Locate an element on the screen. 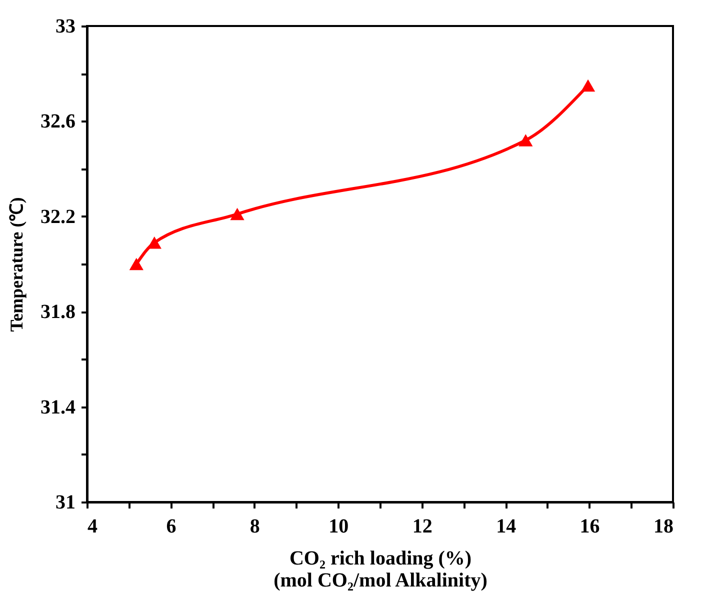 This screenshot has height=605, width=702. x-tick-label: 4 is located at coordinates (93, 527).